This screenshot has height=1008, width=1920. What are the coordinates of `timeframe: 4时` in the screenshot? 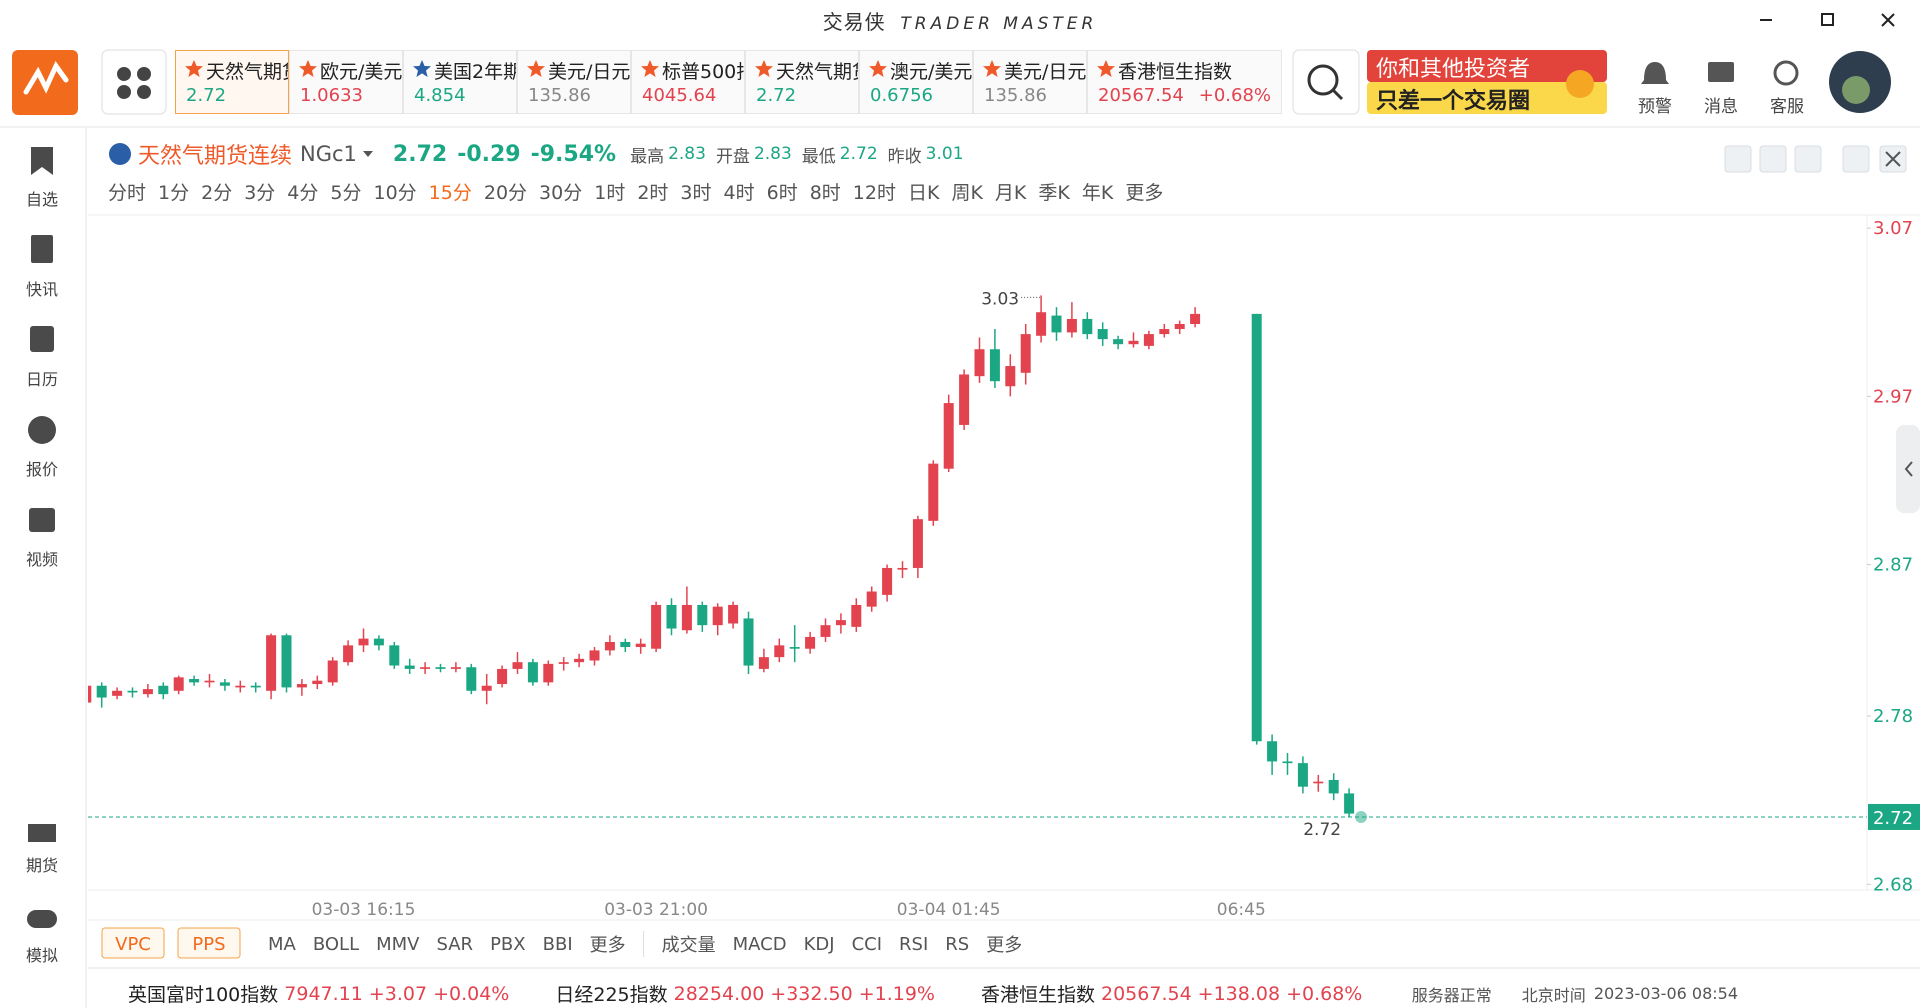 It's located at (739, 193).